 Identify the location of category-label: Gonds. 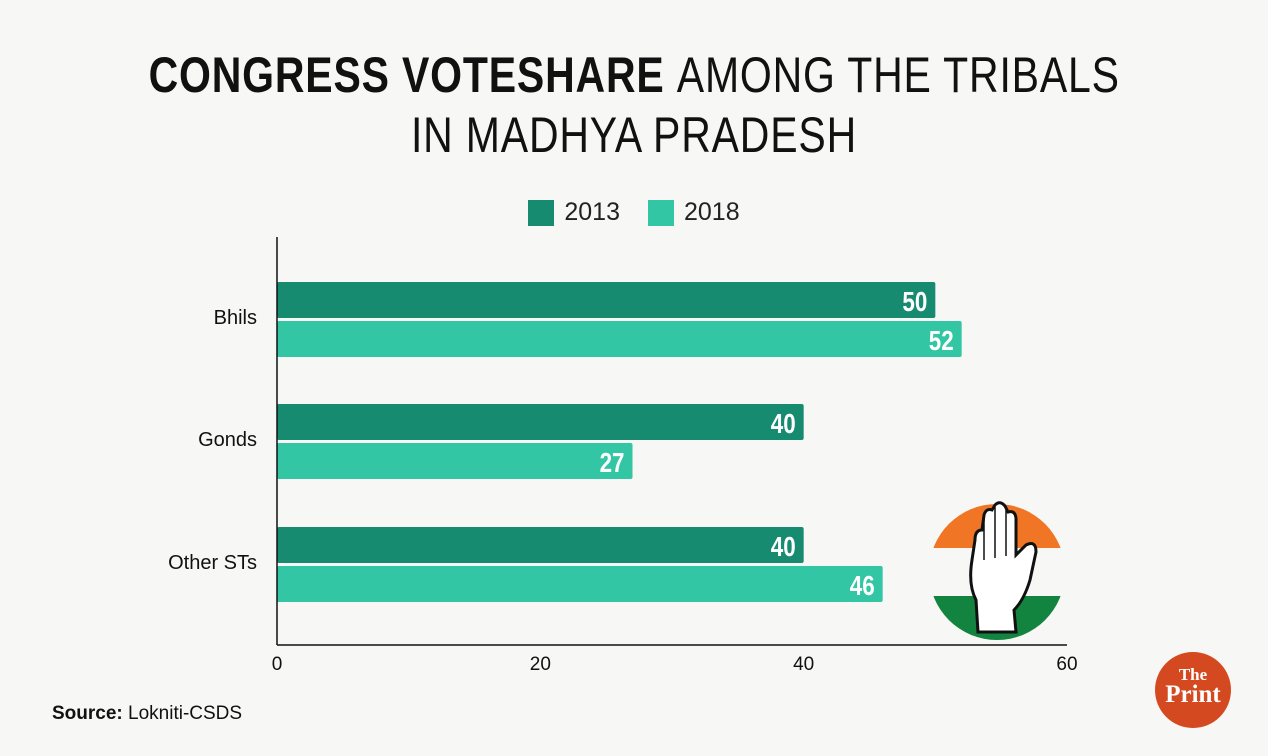
(227, 440).